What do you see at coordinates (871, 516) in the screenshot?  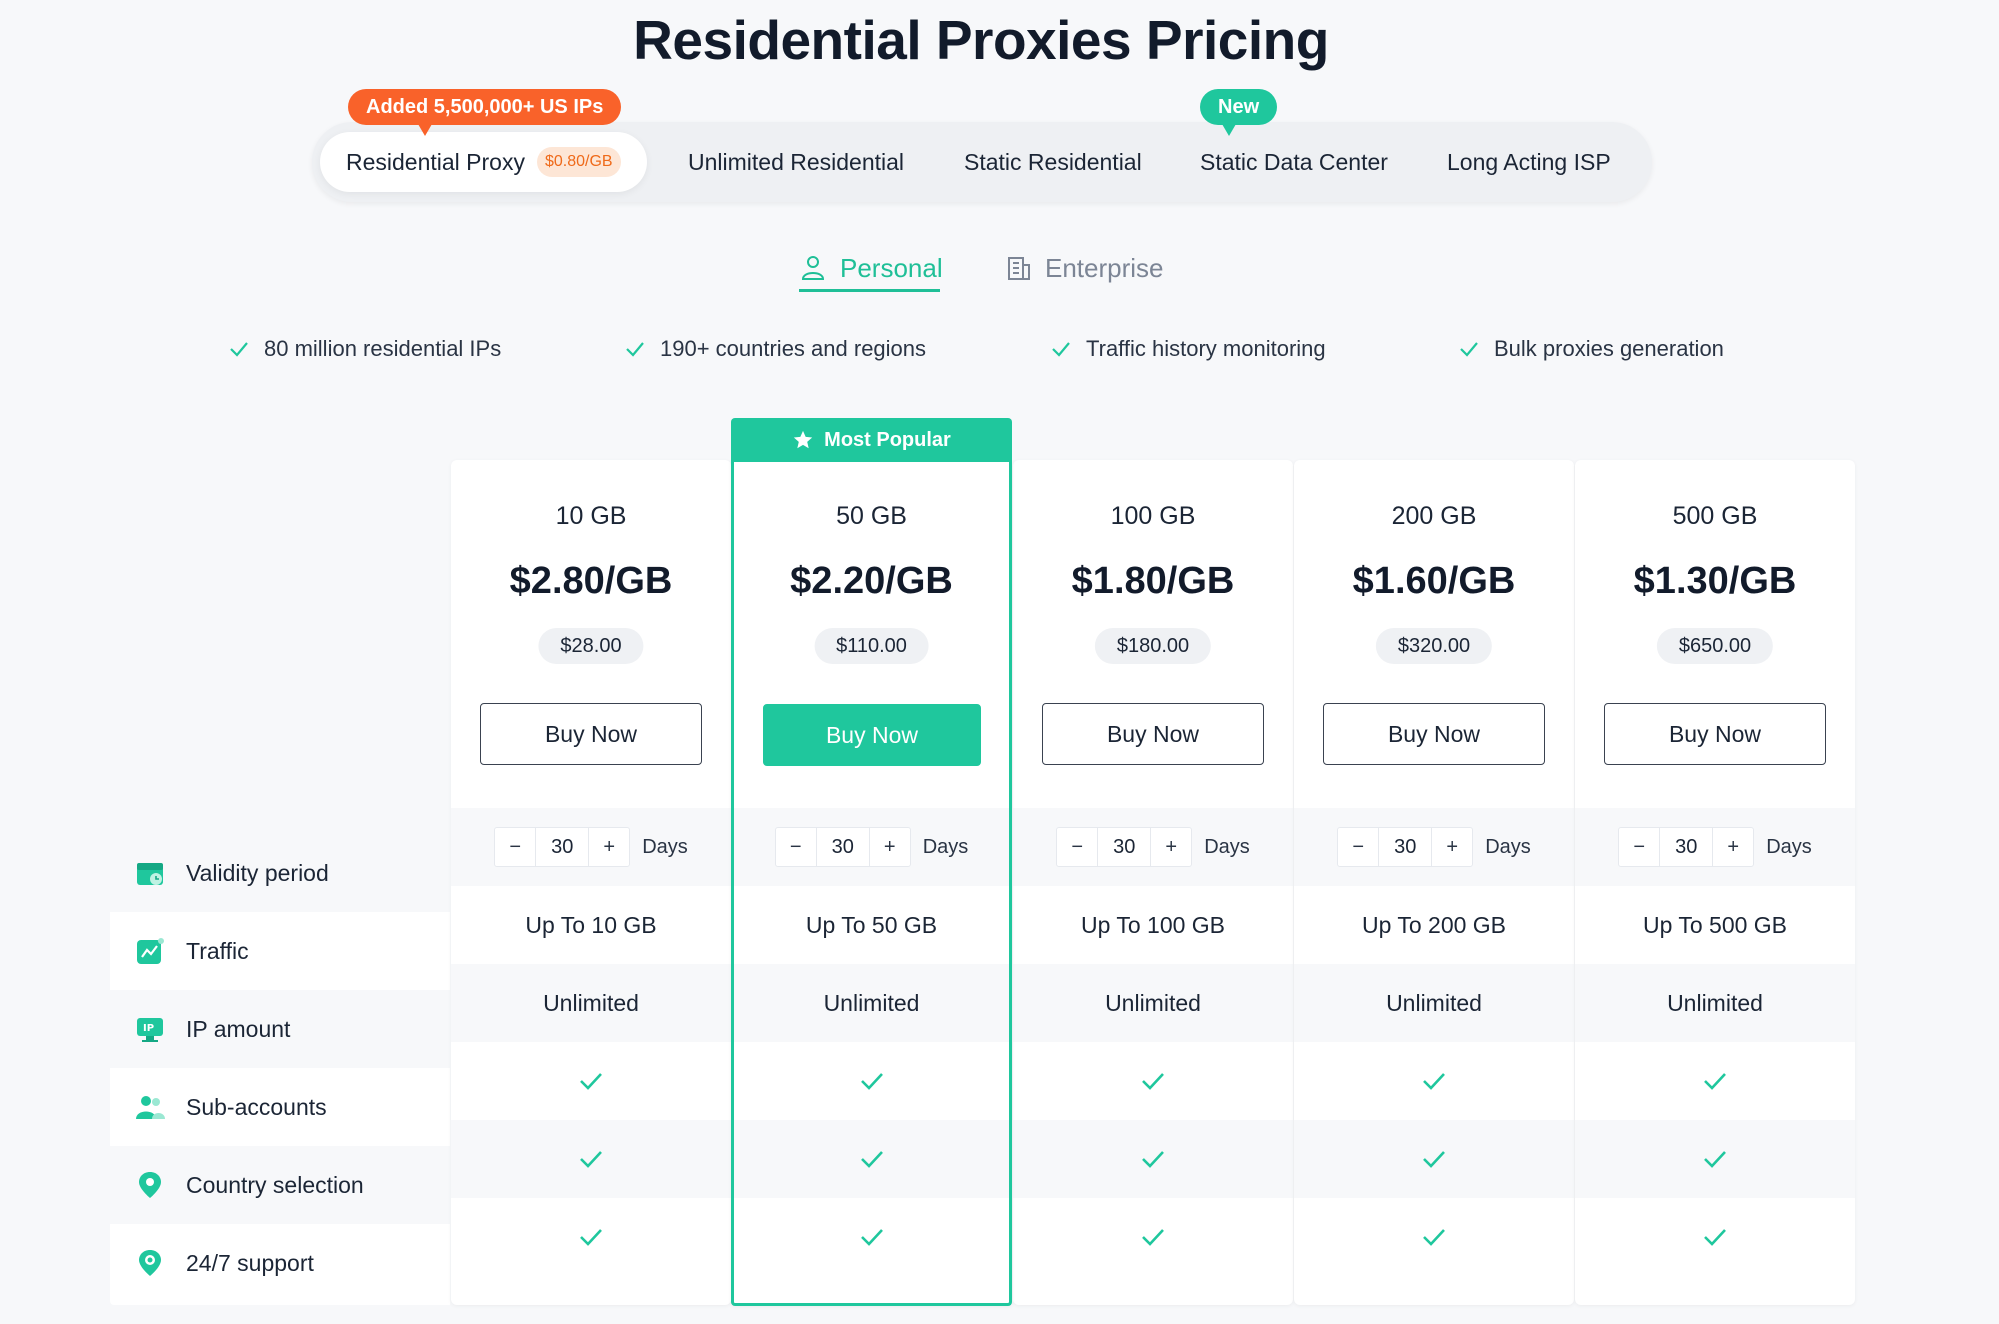 I see `plan-size: 50 GB` at bounding box center [871, 516].